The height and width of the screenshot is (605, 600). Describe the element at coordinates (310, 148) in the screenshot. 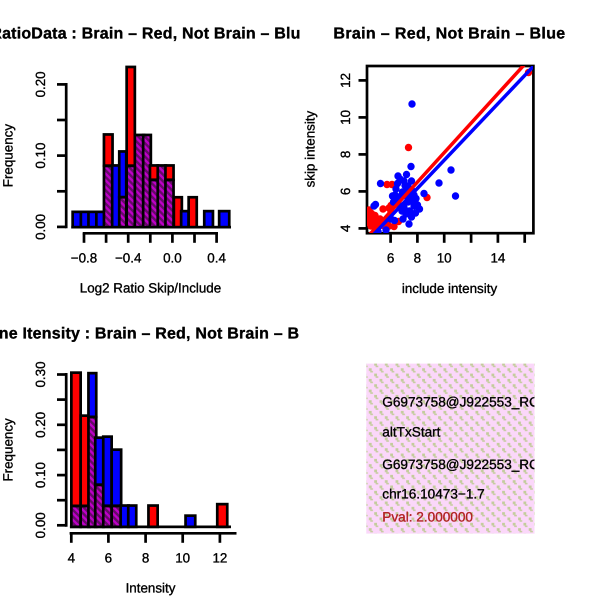

I see `svg-text: skip intensity` at that location.